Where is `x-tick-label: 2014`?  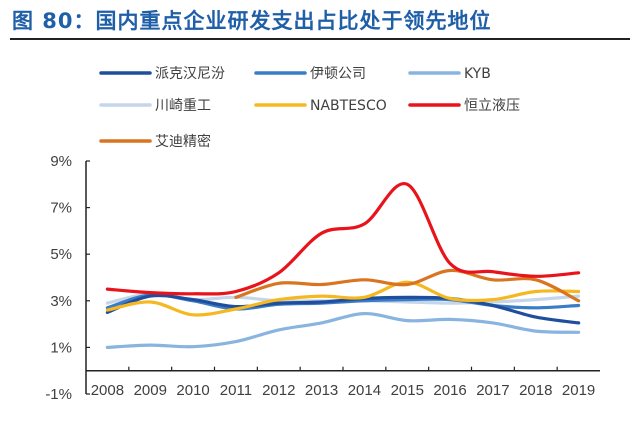
x-tick-label: 2014 is located at coordinates (364, 390).